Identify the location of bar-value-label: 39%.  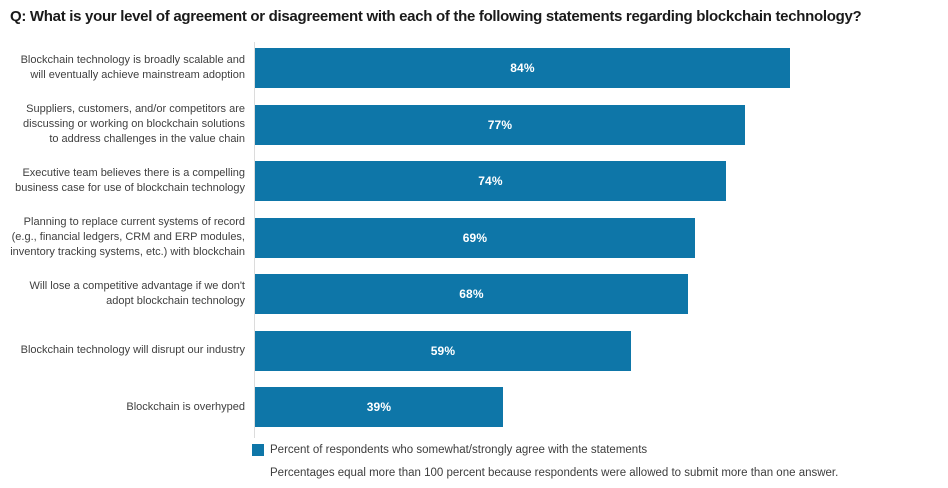
(379, 407).